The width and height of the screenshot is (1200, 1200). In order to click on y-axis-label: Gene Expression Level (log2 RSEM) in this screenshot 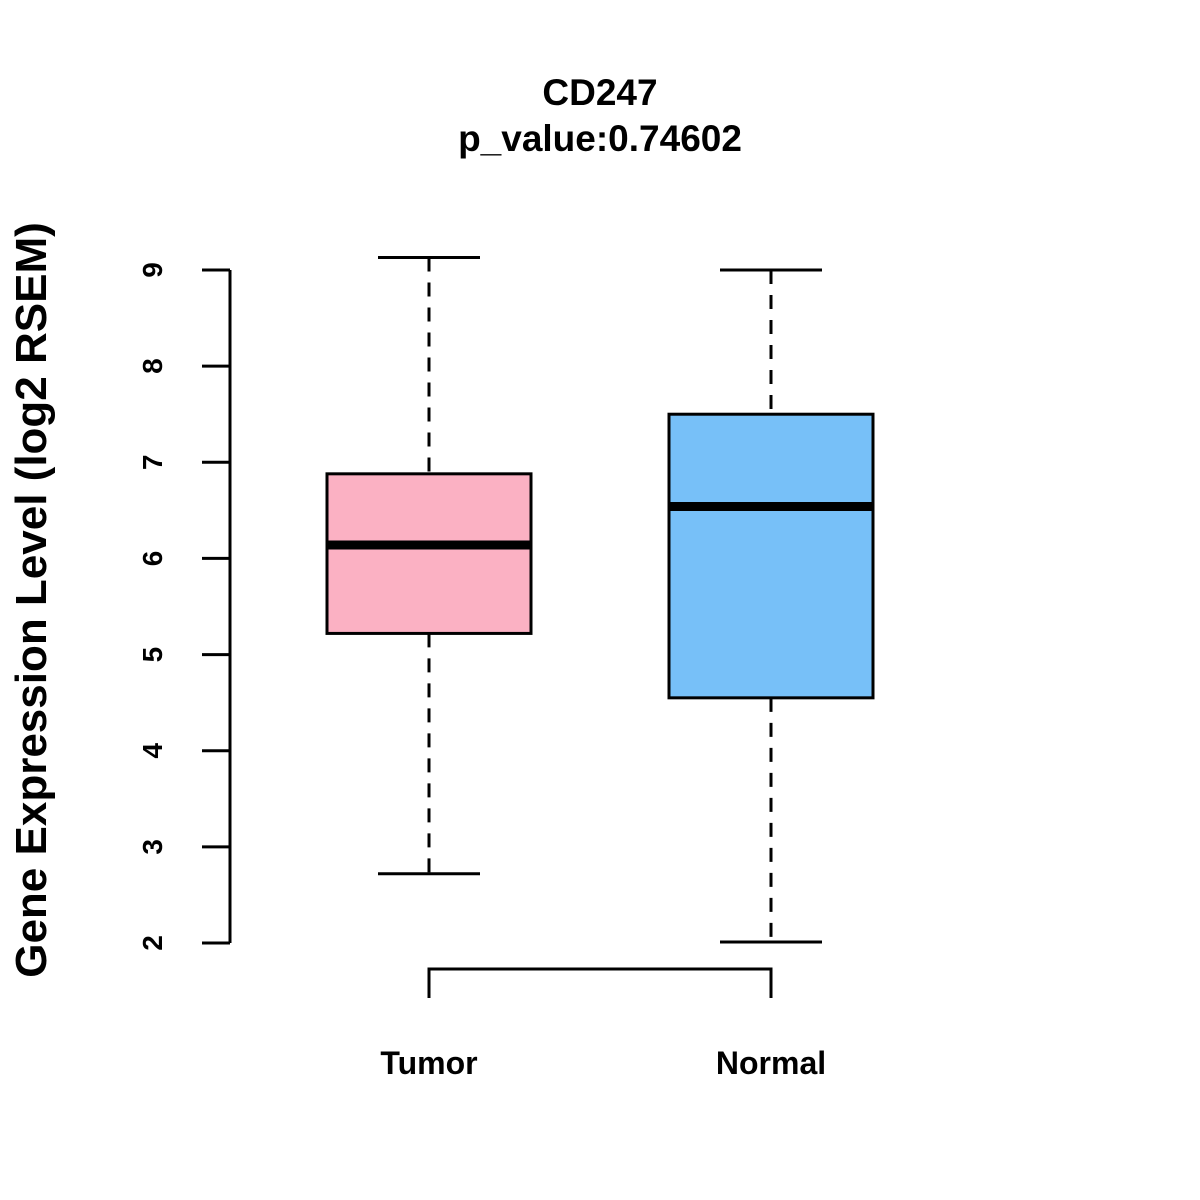, I will do `click(31, 600)`.